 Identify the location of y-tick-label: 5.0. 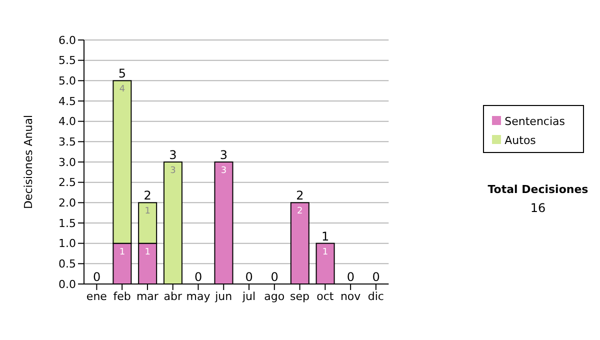
(67, 81).